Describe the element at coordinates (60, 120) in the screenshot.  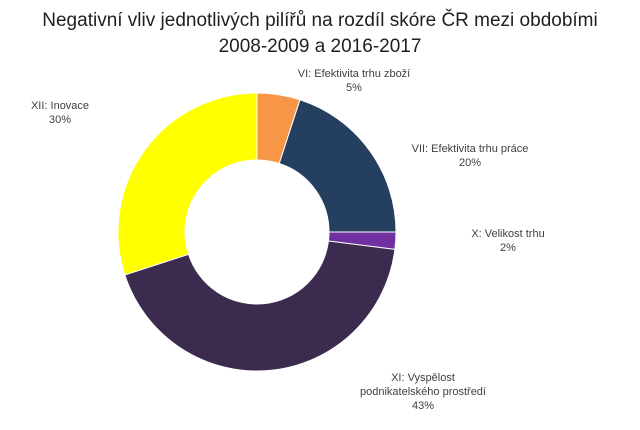
I see `slice-percent-label-5: 30%` at that location.